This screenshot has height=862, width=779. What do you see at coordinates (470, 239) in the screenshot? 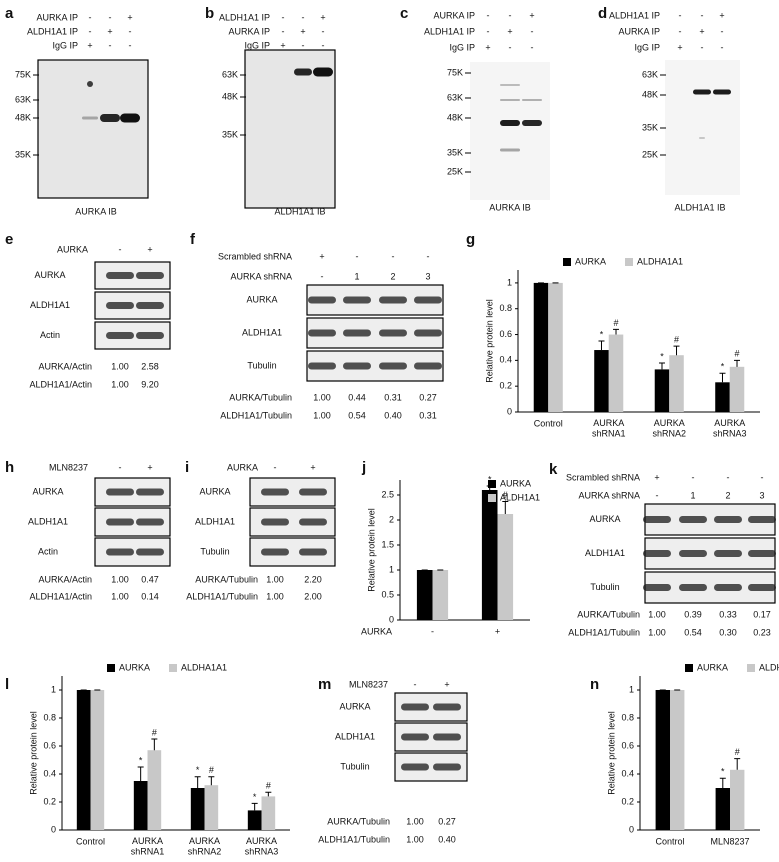
I see `panel-letter: g` at bounding box center [470, 239].